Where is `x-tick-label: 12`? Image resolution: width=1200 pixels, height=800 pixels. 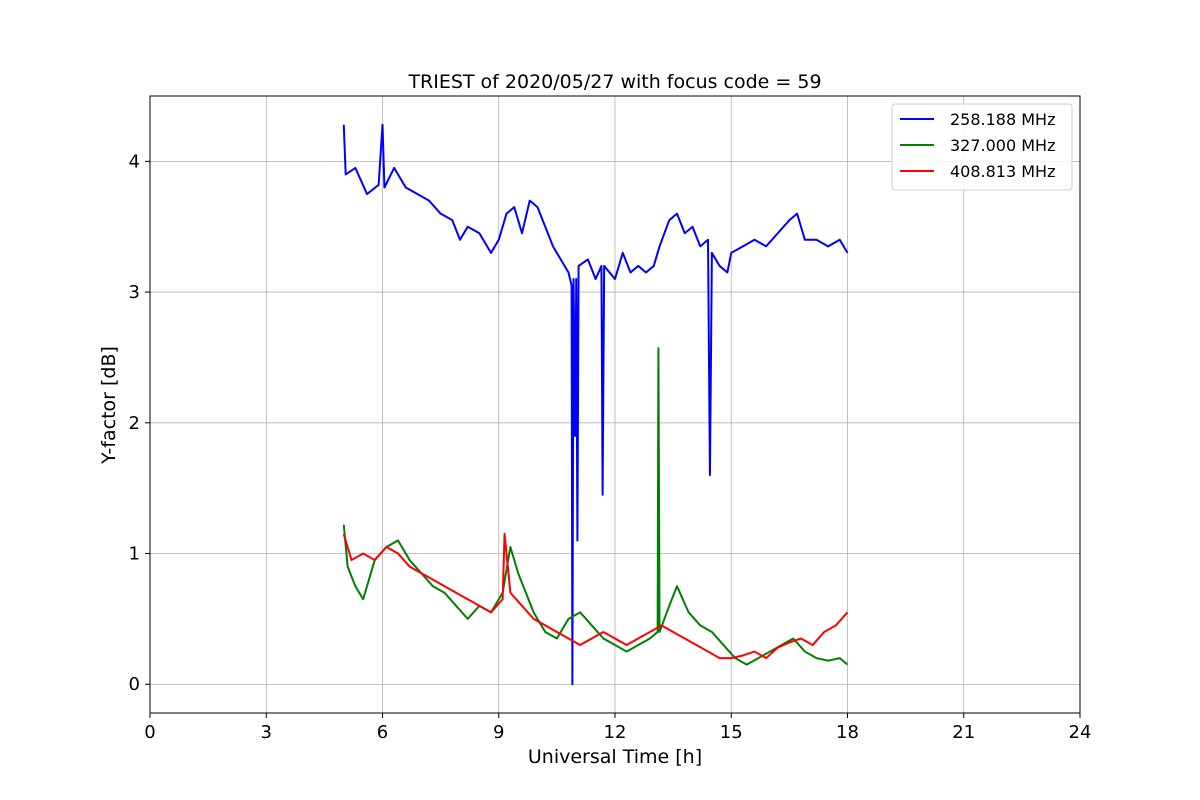
x-tick-label: 12 is located at coordinates (615, 732).